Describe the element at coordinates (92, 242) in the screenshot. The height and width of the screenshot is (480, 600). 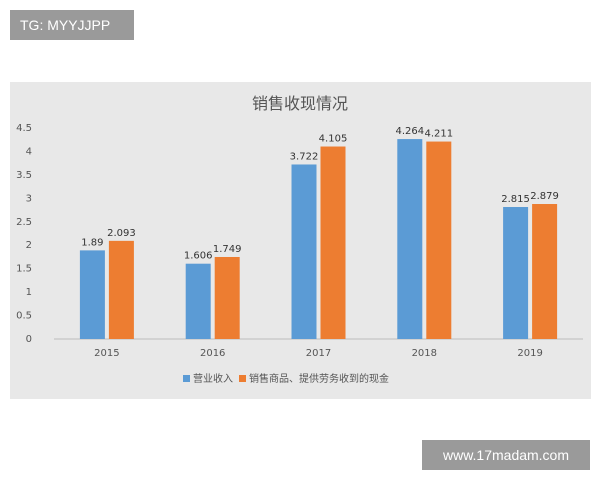
I see `data-label: 1.89` at that location.